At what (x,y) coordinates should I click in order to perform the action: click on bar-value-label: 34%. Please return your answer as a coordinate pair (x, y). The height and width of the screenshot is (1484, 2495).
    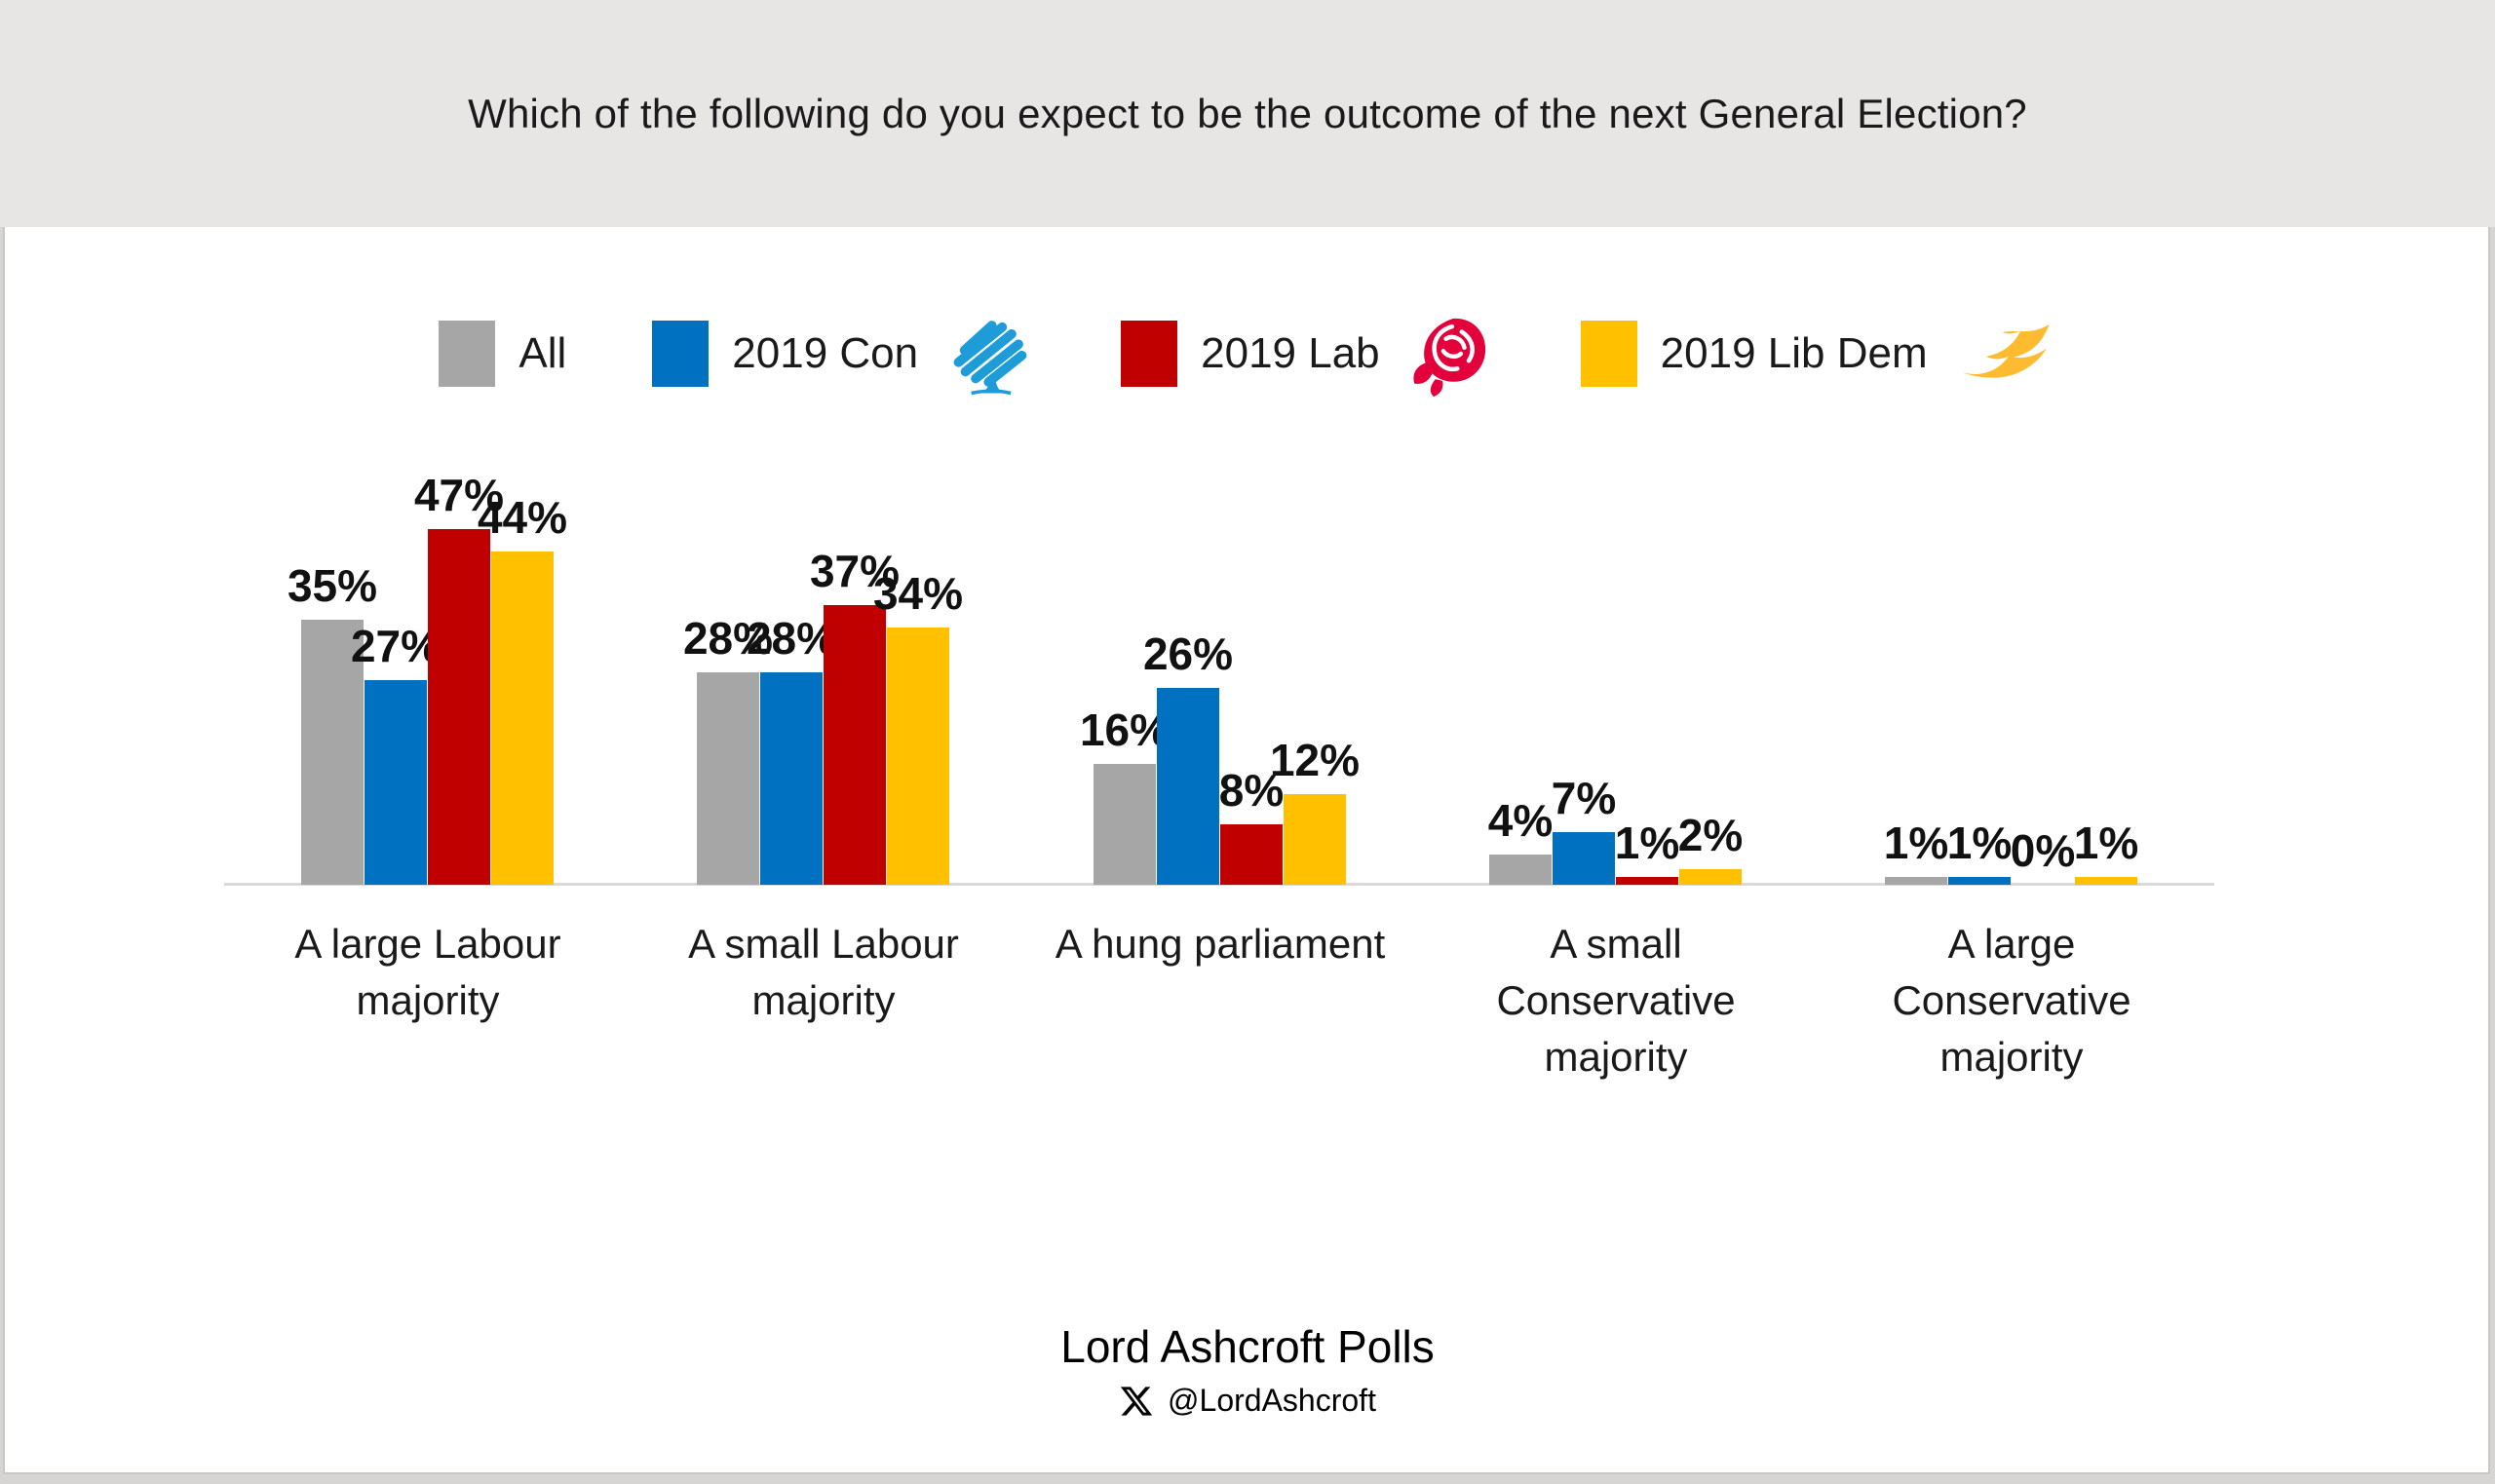
    Looking at the image, I should click on (918, 593).